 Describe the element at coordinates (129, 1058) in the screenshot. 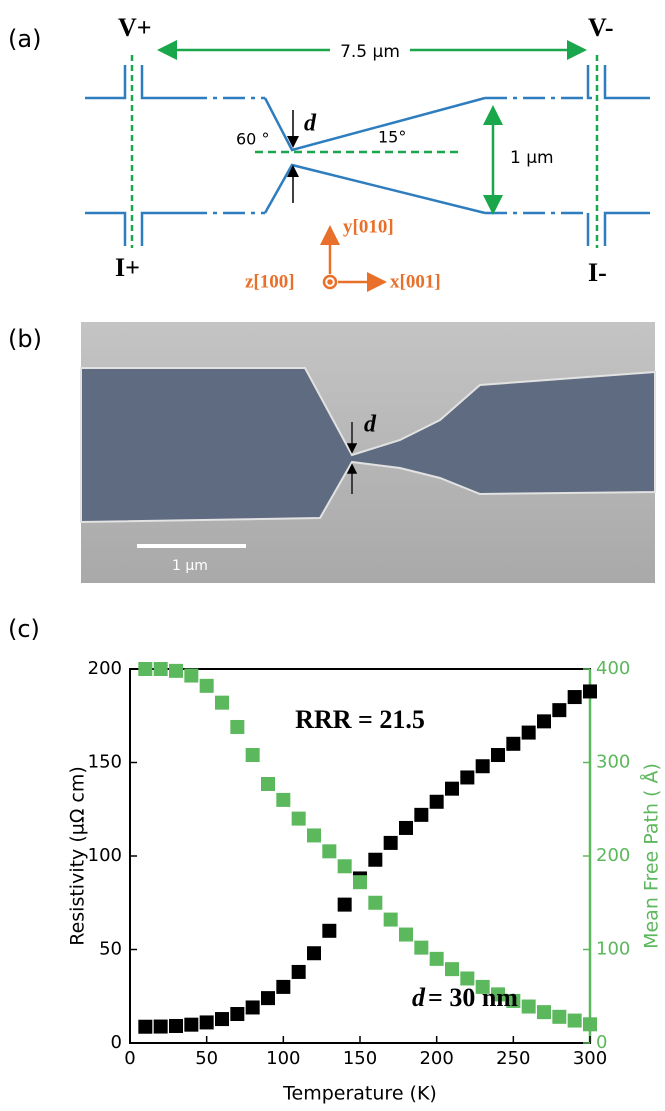

I see `x-tick-label: 0` at that location.